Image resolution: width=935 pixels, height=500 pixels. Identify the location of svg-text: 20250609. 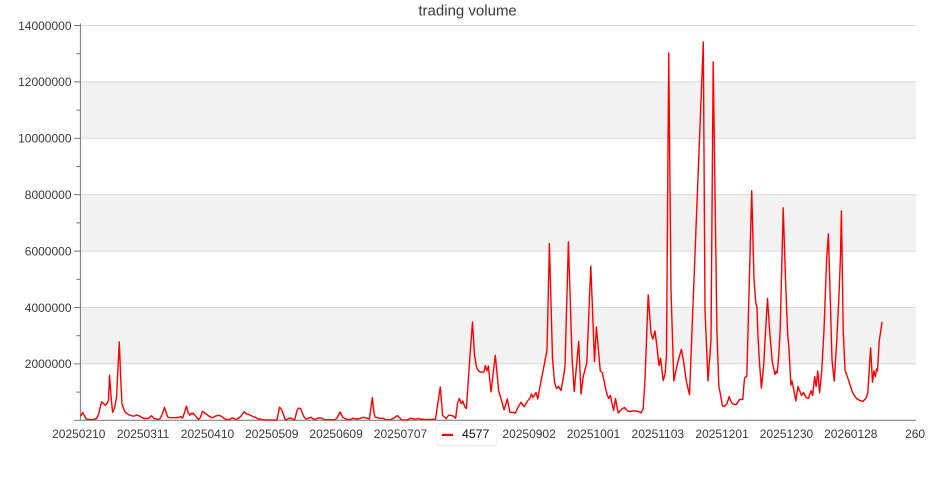
(336, 434).